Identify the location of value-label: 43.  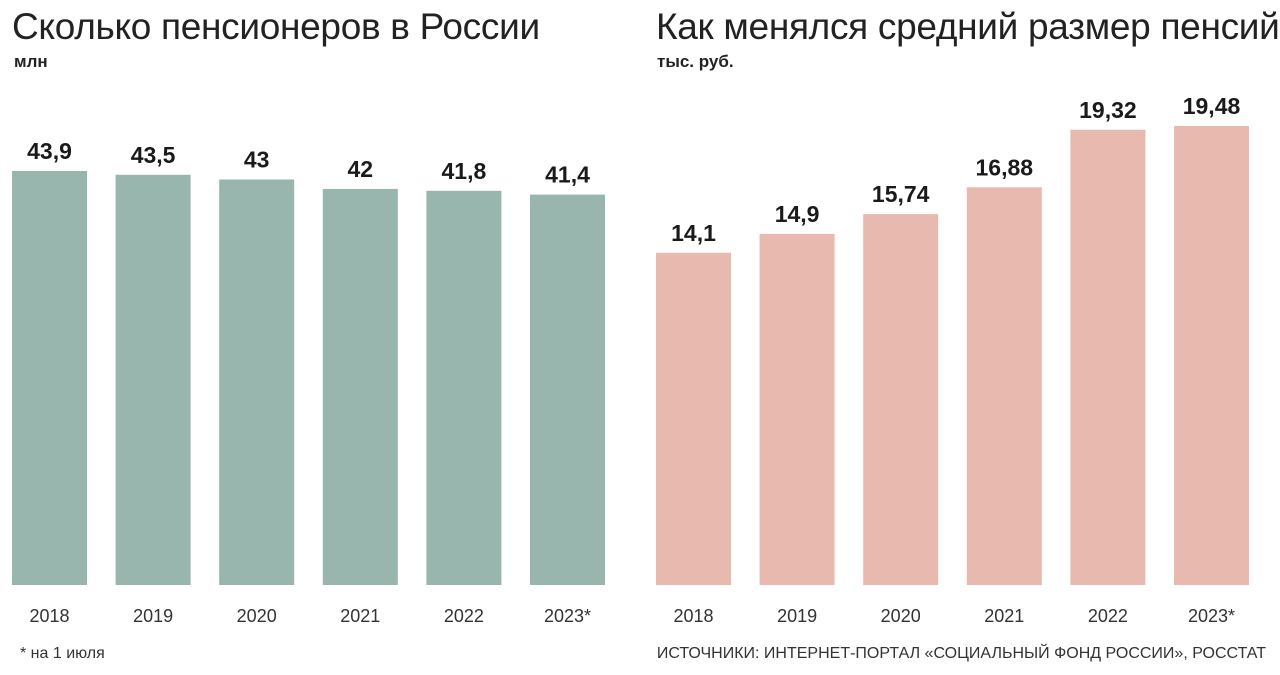
(257, 159).